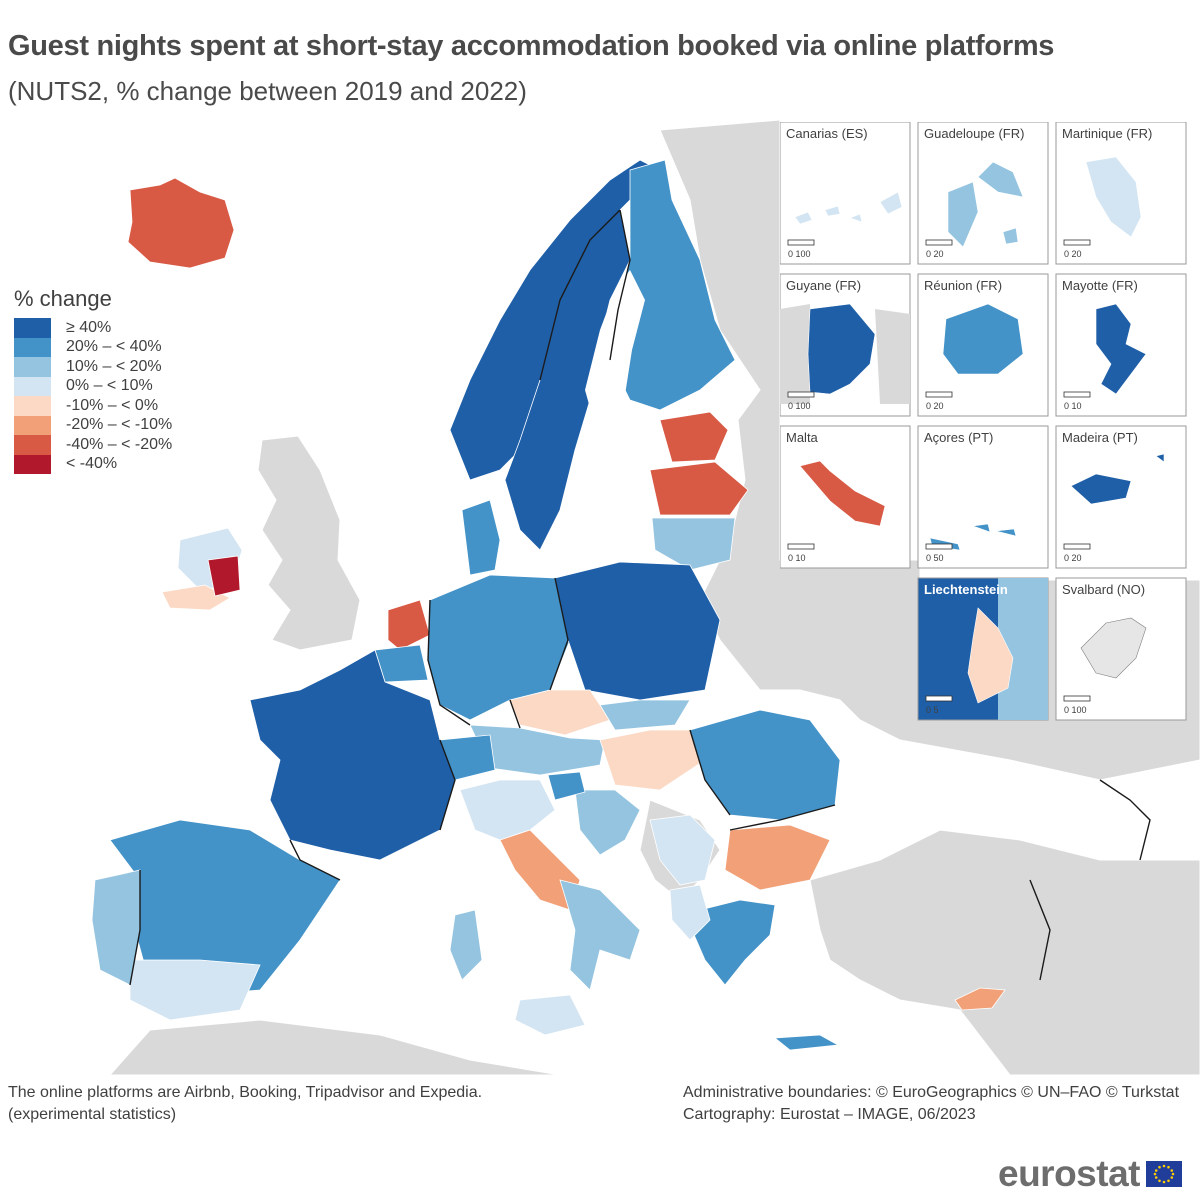 The height and width of the screenshot is (1200, 1200). I want to click on region-cyprus, so click(980, 999).